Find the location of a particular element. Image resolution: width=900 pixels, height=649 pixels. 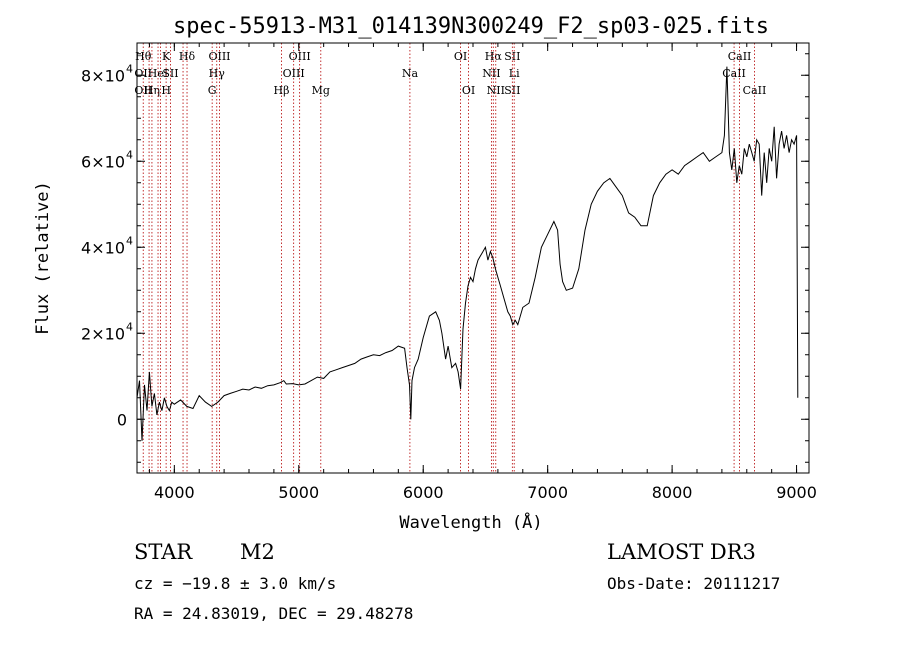

line-label: Hγ is located at coordinates (217, 73).